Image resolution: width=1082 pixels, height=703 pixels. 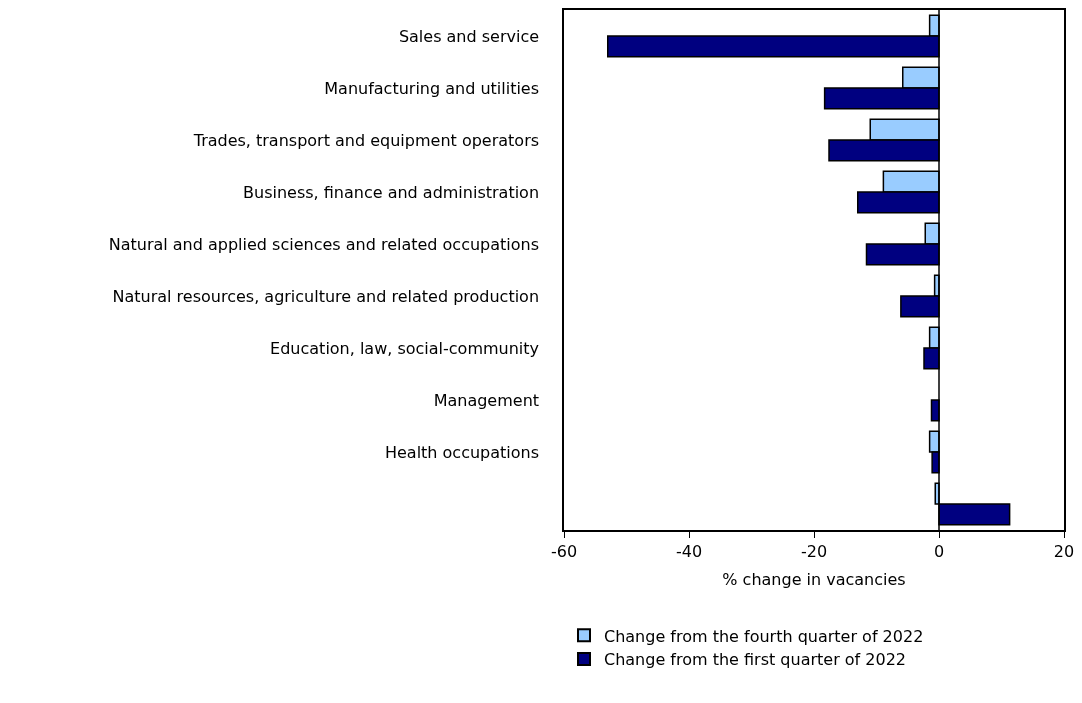 I want to click on legend-label: Change from the first quarter of 2022, so click(x=755, y=660).